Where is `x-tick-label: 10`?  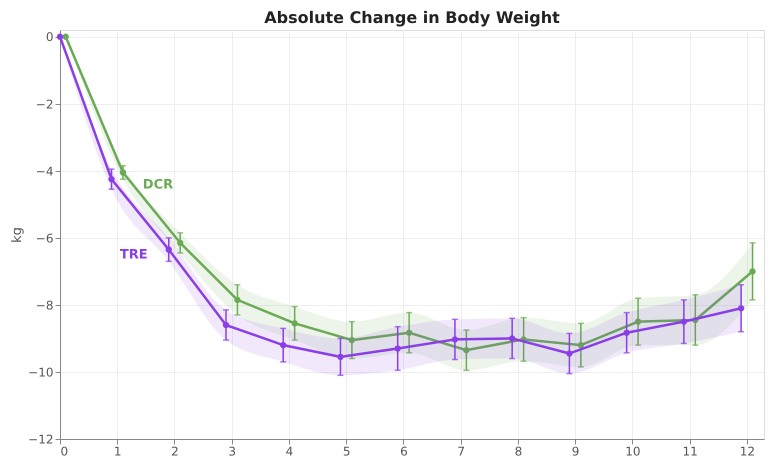
x-tick-label: 10 is located at coordinates (632, 451).